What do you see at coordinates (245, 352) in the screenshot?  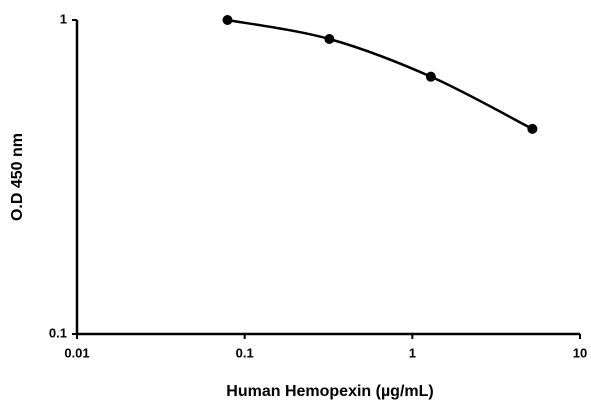 I see `x-tick-label: 0.1` at bounding box center [245, 352].